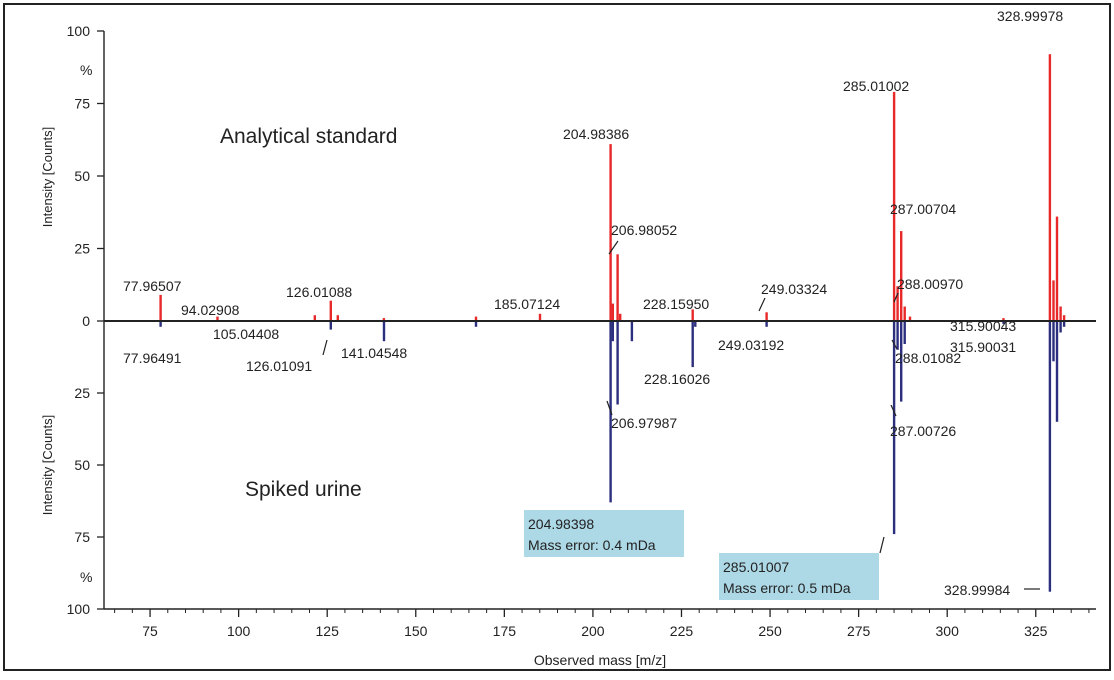  I want to click on annotation-mass-1: 285.01007, so click(756, 567).